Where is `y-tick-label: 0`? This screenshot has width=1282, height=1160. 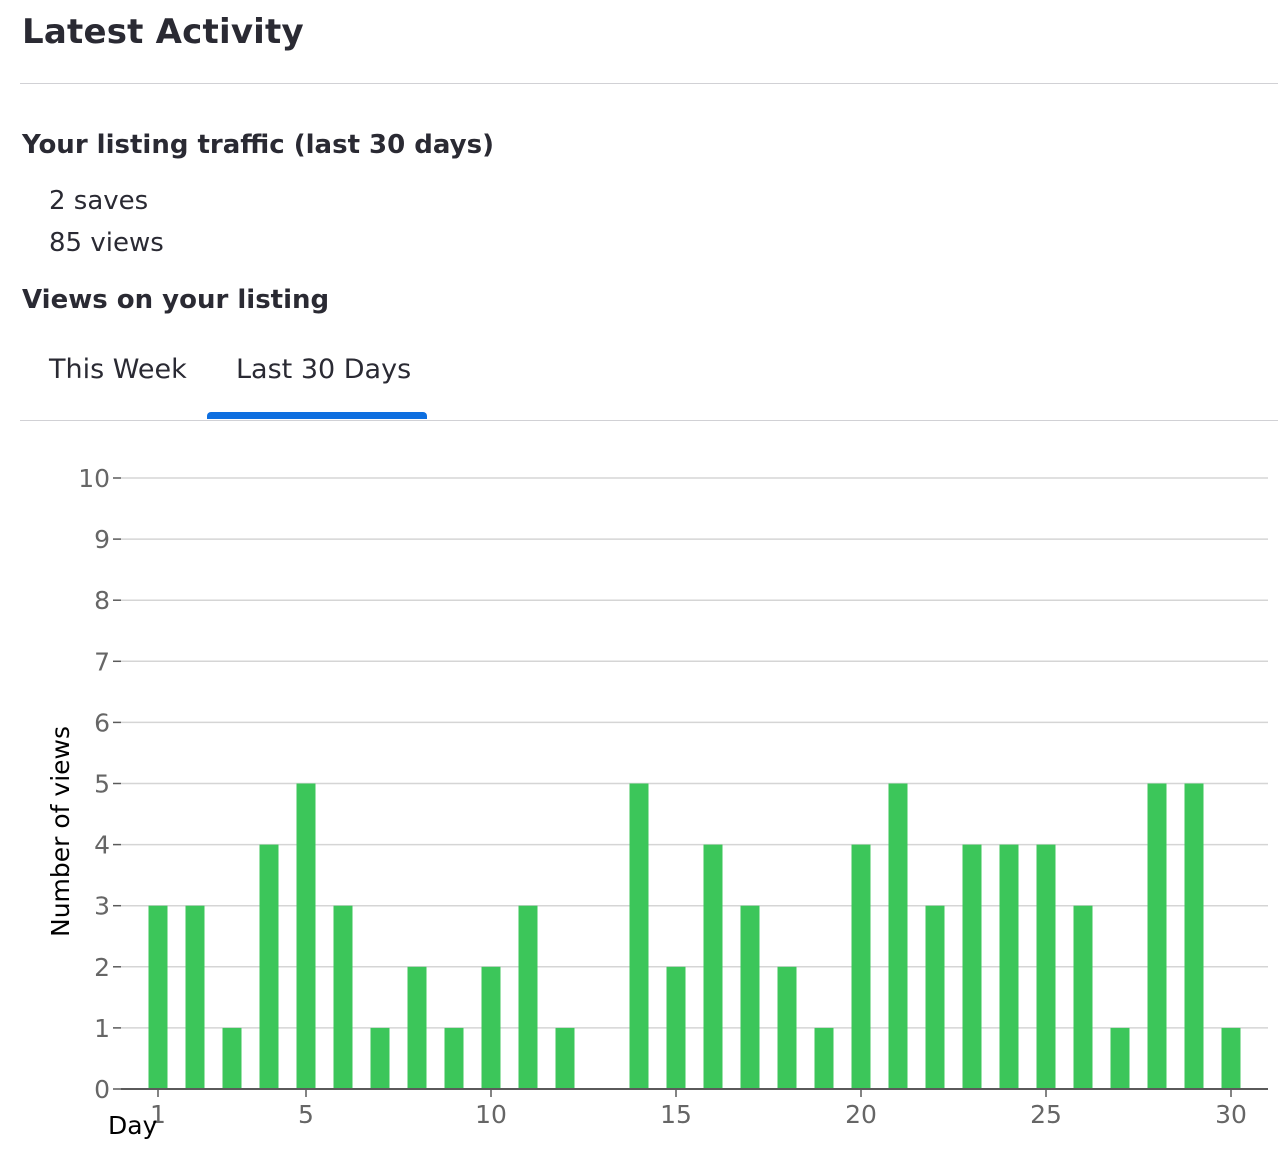 y-tick-label: 0 is located at coordinates (102, 1089).